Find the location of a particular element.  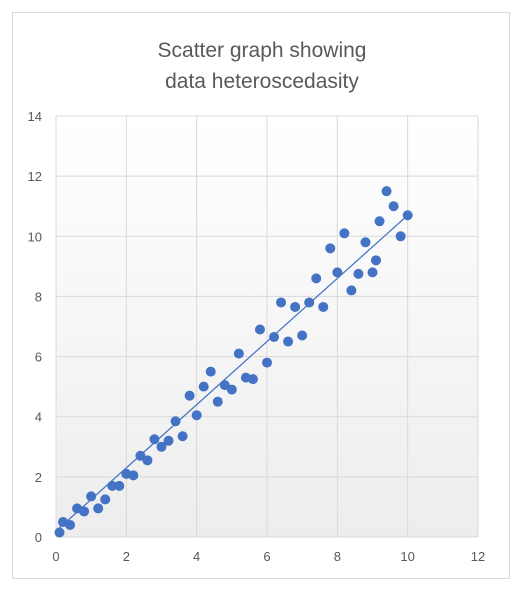

chart-title-line-1: Scatter graph showing is located at coordinates (262, 50).